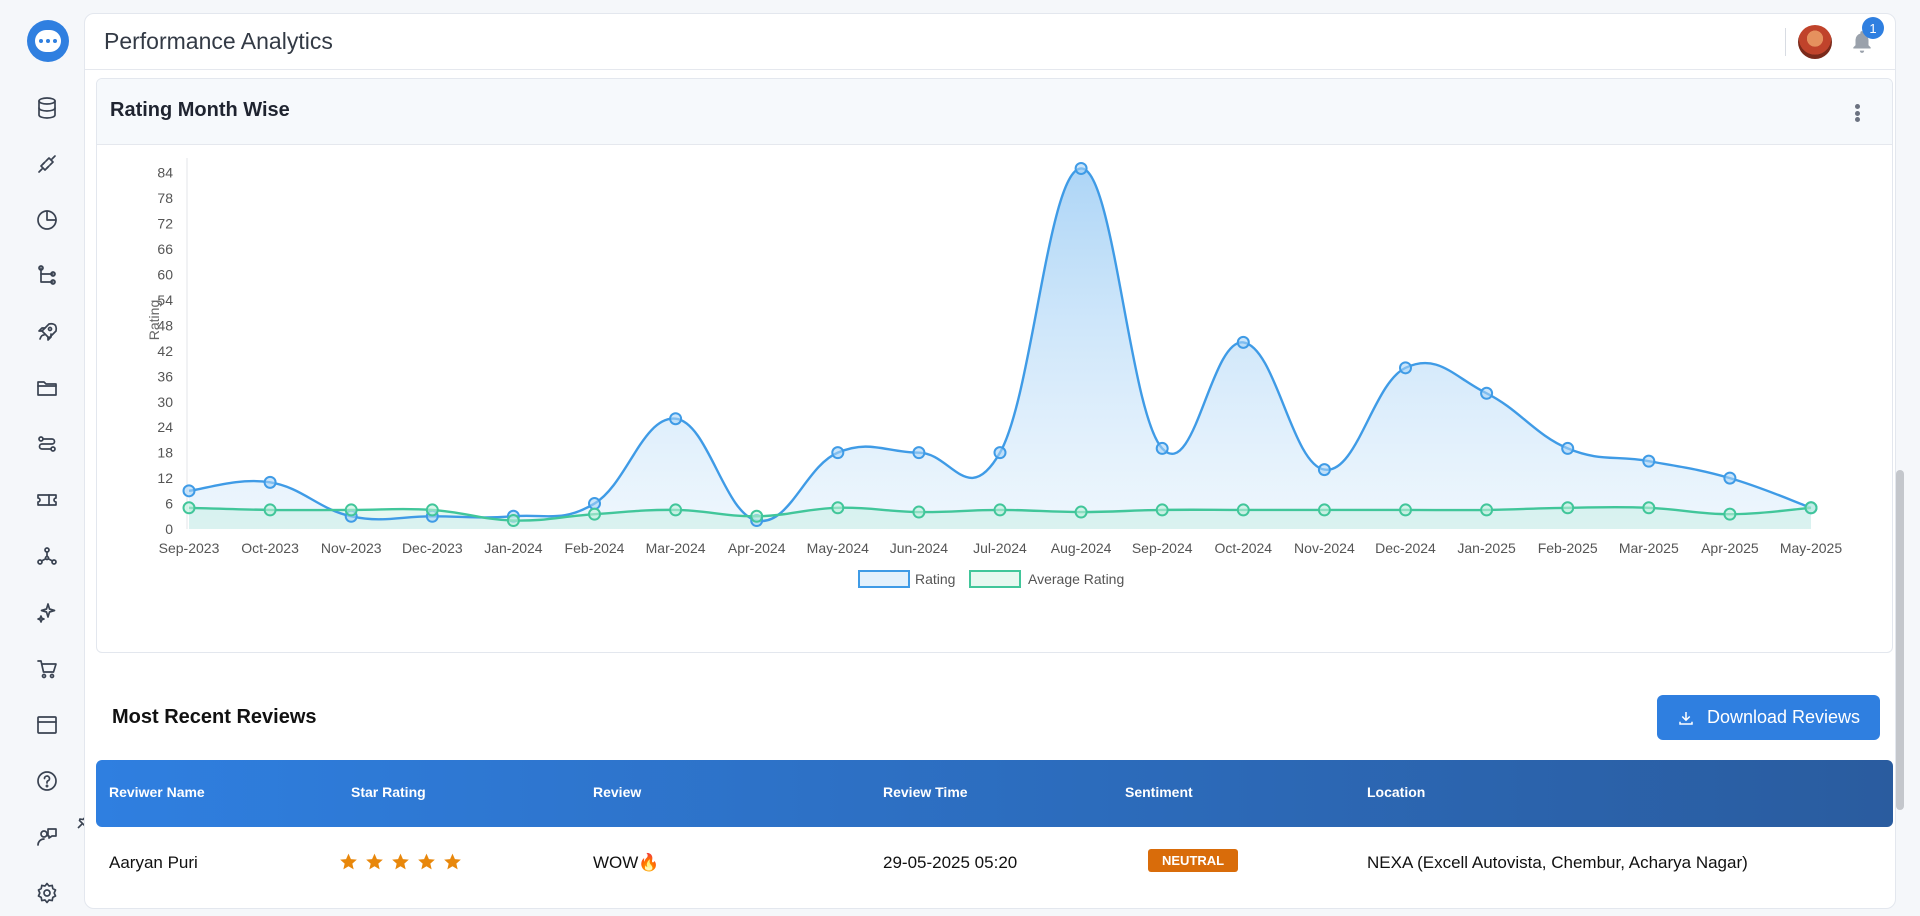  What do you see at coordinates (189, 548) in the screenshot?
I see `x-tick-label: Sep-2023` at bounding box center [189, 548].